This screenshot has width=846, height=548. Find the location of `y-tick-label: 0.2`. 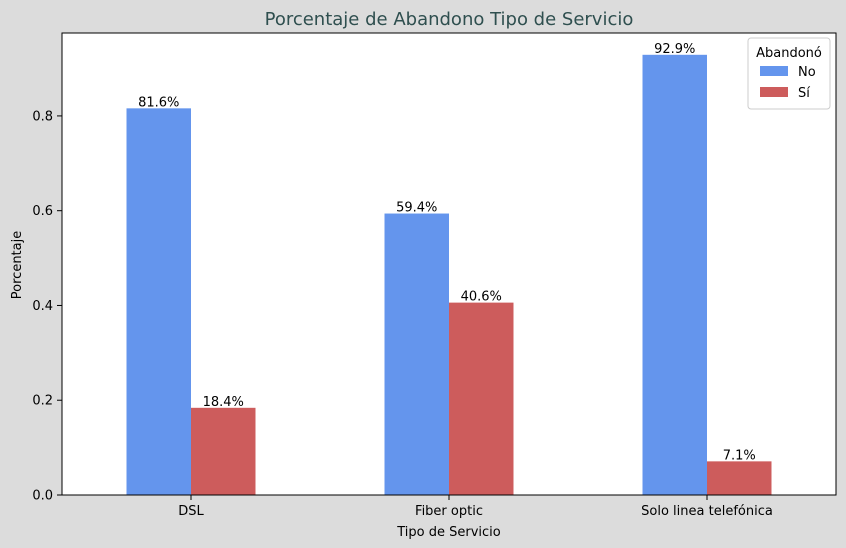

y-tick-label: 0.2 is located at coordinates (42, 401).